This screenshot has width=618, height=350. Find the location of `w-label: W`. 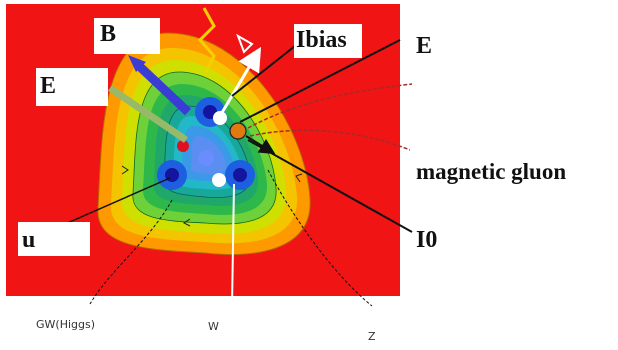

w-label: W is located at coordinates (213, 326).